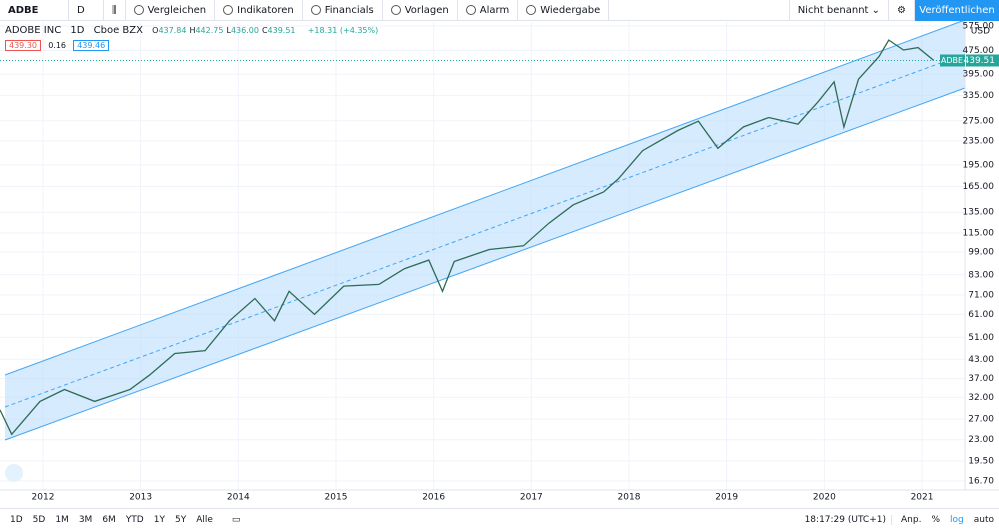 This screenshot has height=531, width=999. What do you see at coordinates (979, 213) in the screenshot?
I see `y-tick-label: 135.00` at bounding box center [979, 213].